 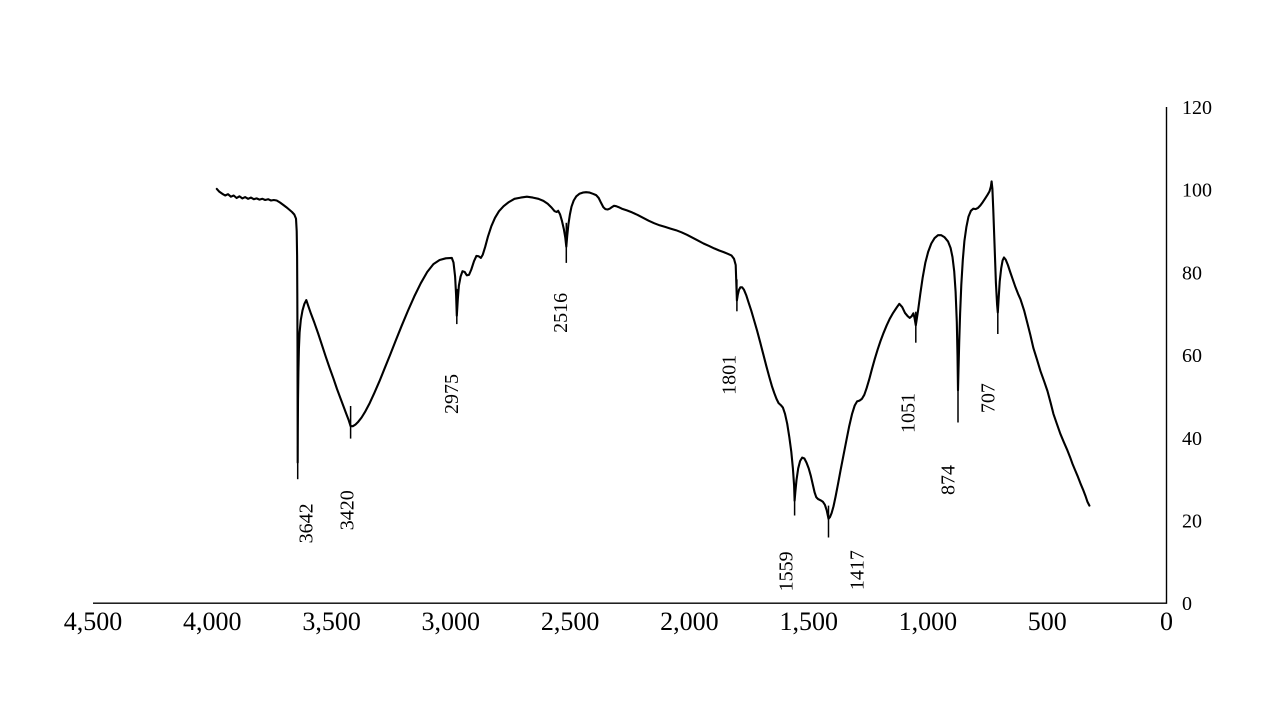 I want to click on peak-label-874: 874, so click(x=948, y=480).